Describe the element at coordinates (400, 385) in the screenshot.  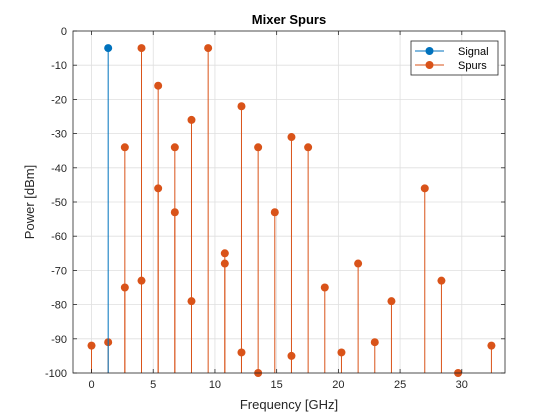
I see `x-tick-label: 25` at that location.